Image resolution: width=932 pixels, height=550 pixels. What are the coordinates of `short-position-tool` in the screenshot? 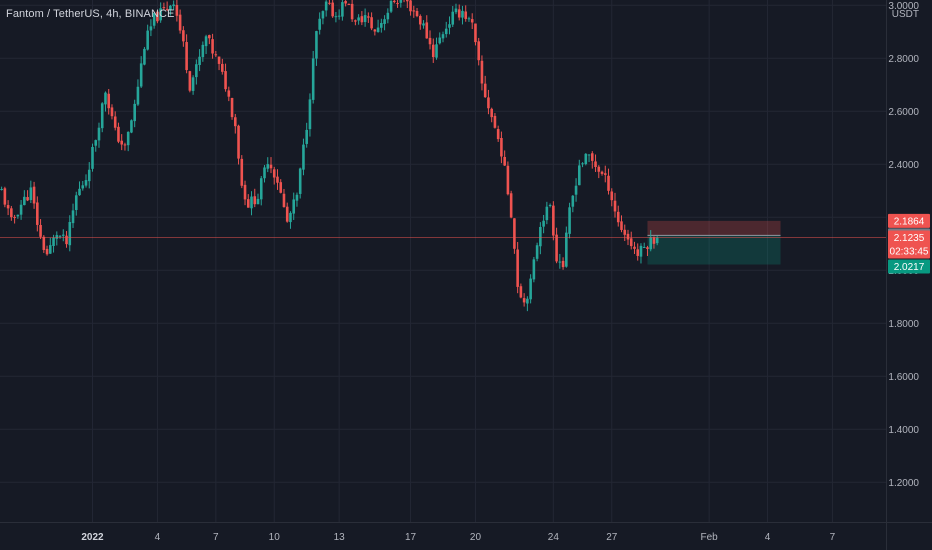 It's located at (714, 242).